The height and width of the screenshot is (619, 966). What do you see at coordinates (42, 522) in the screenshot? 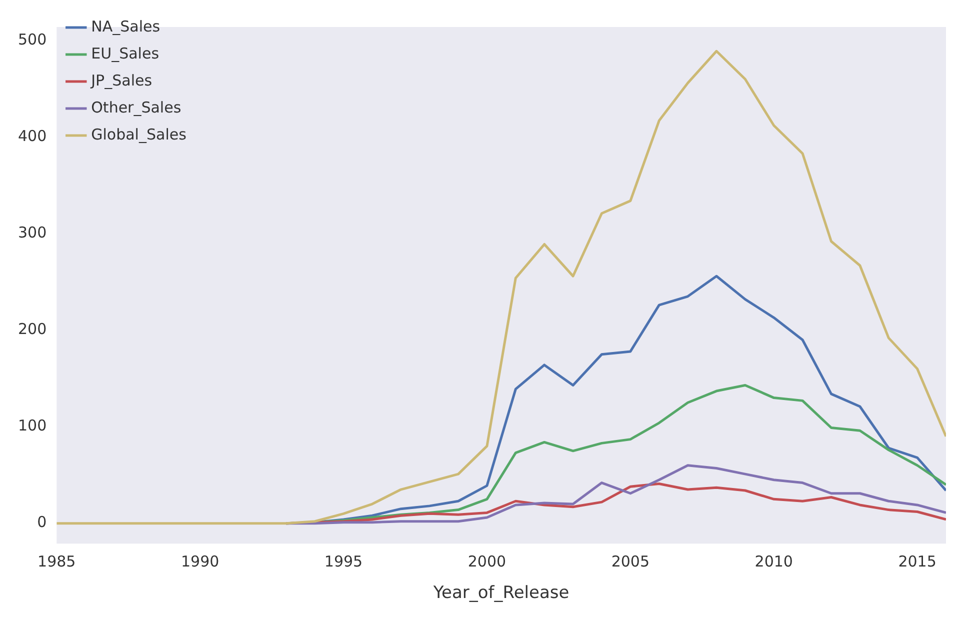
I see `y-tick-label: 0` at bounding box center [42, 522].